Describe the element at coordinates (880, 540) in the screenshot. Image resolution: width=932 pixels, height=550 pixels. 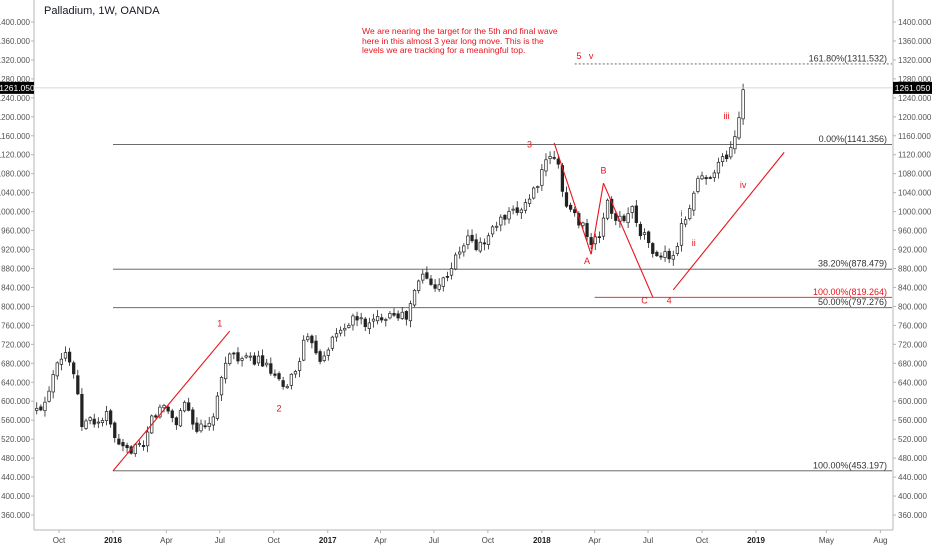
I see `x-tick-label: Aug` at that location.